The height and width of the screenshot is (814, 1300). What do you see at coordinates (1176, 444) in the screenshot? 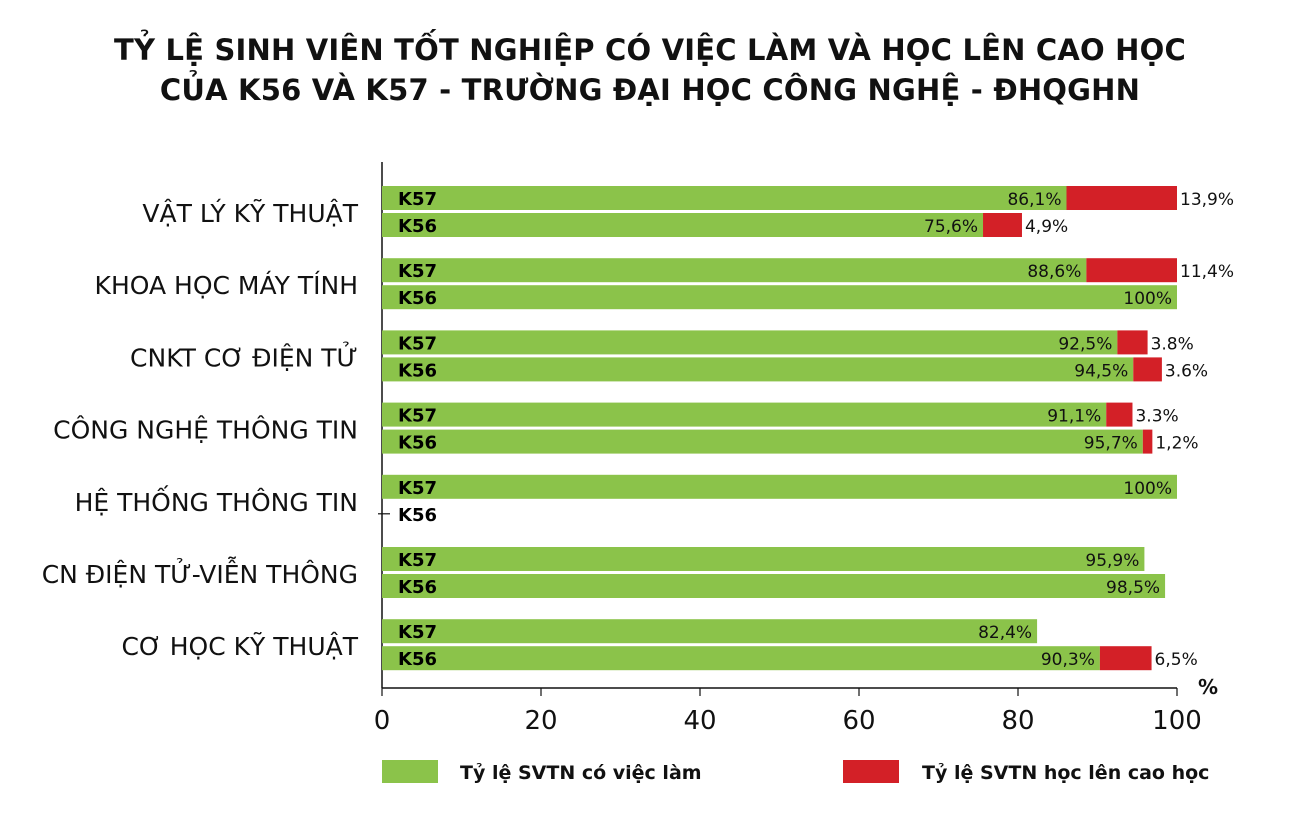
I see `value-label-graduate-study: 1,2%` at bounding box center [1176, 444].